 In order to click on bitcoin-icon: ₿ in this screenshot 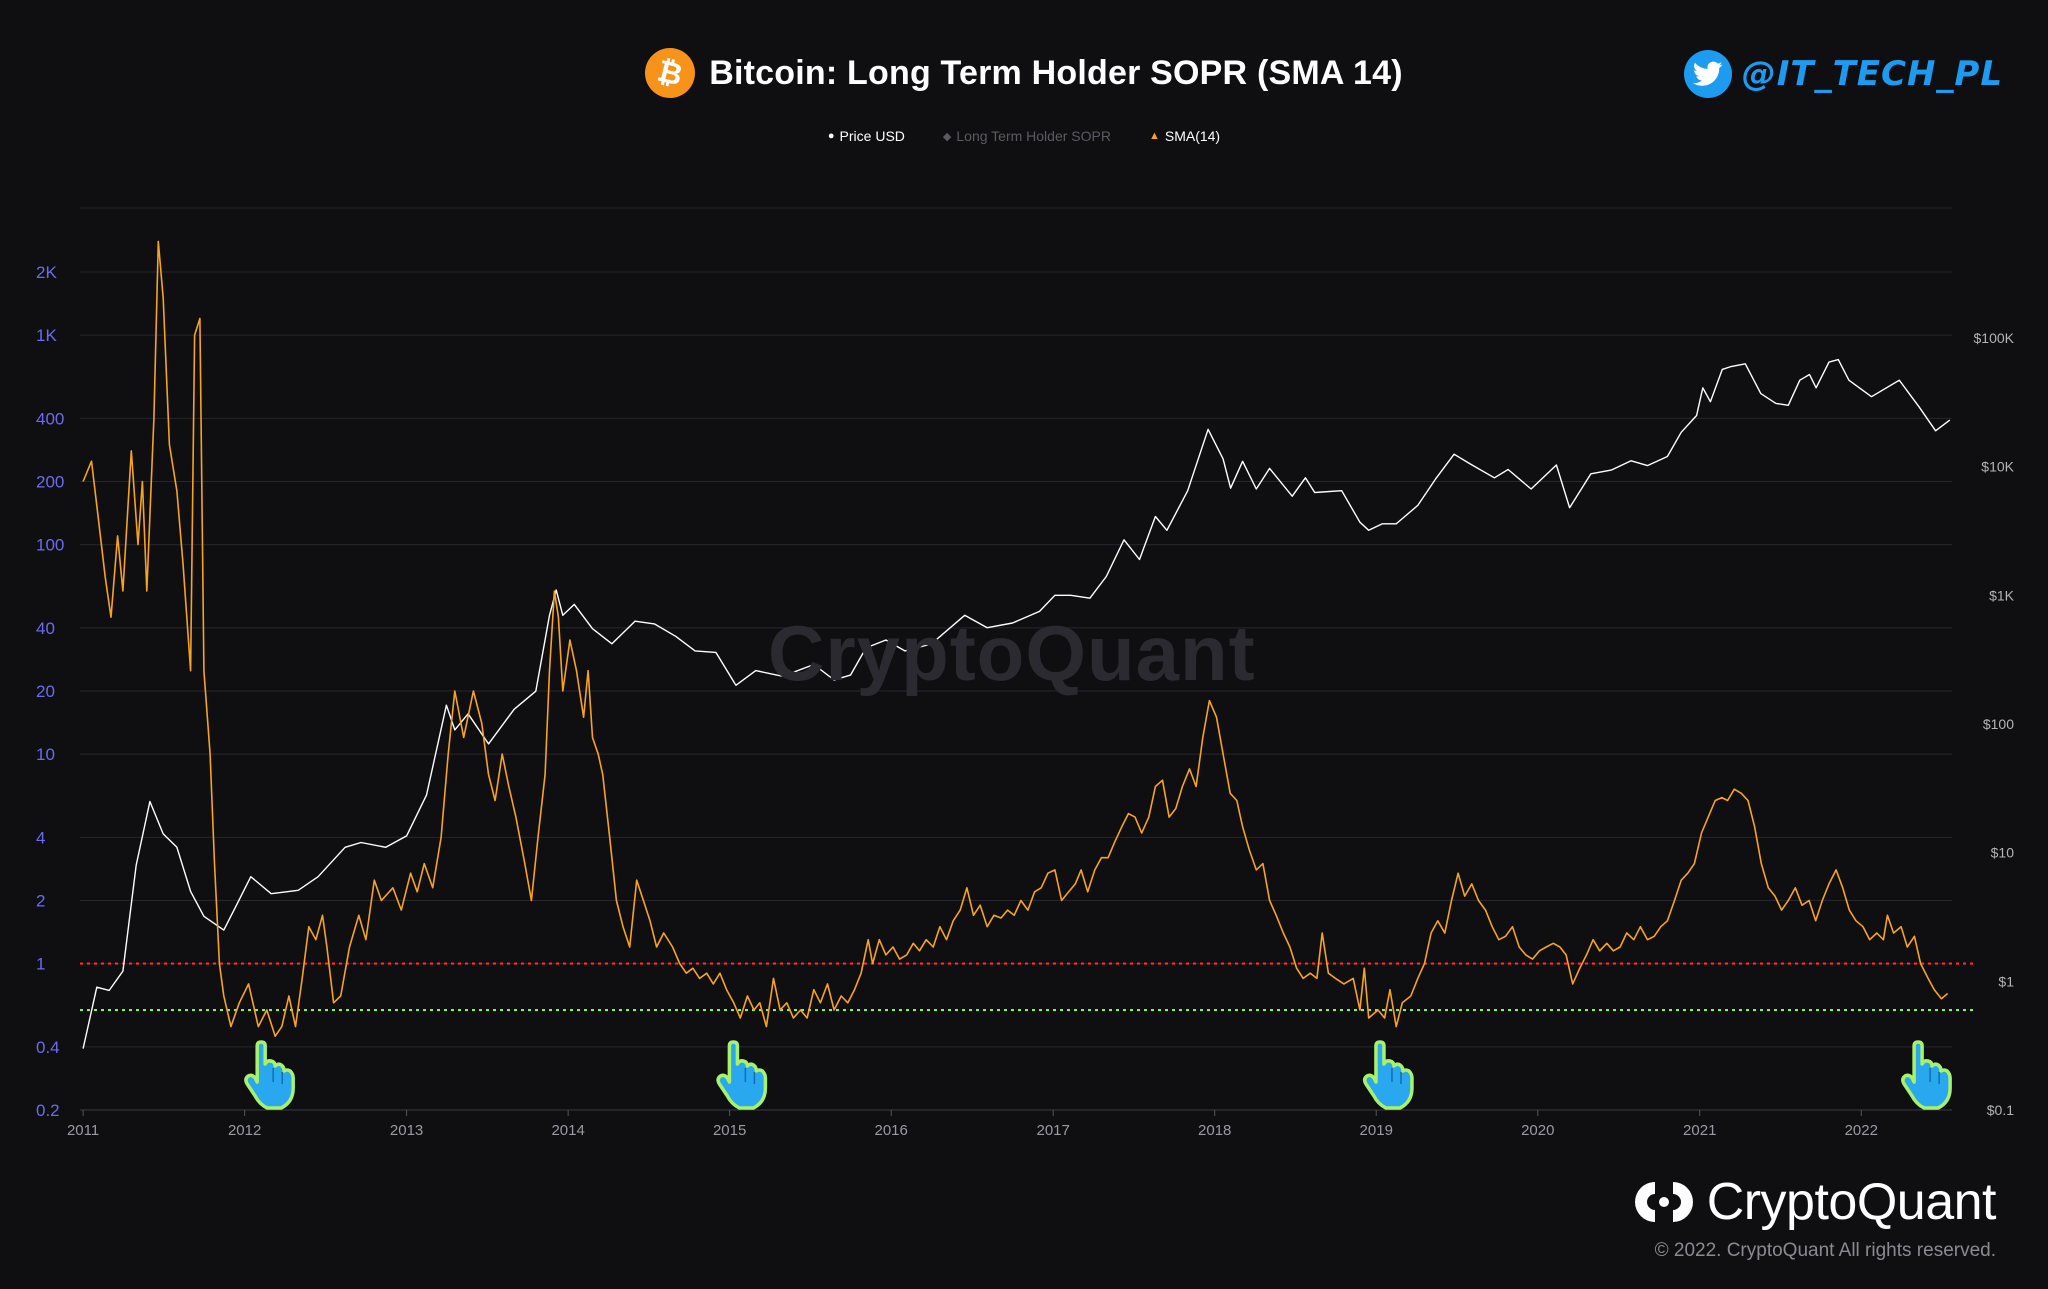, I will do `click(670, 73)`.